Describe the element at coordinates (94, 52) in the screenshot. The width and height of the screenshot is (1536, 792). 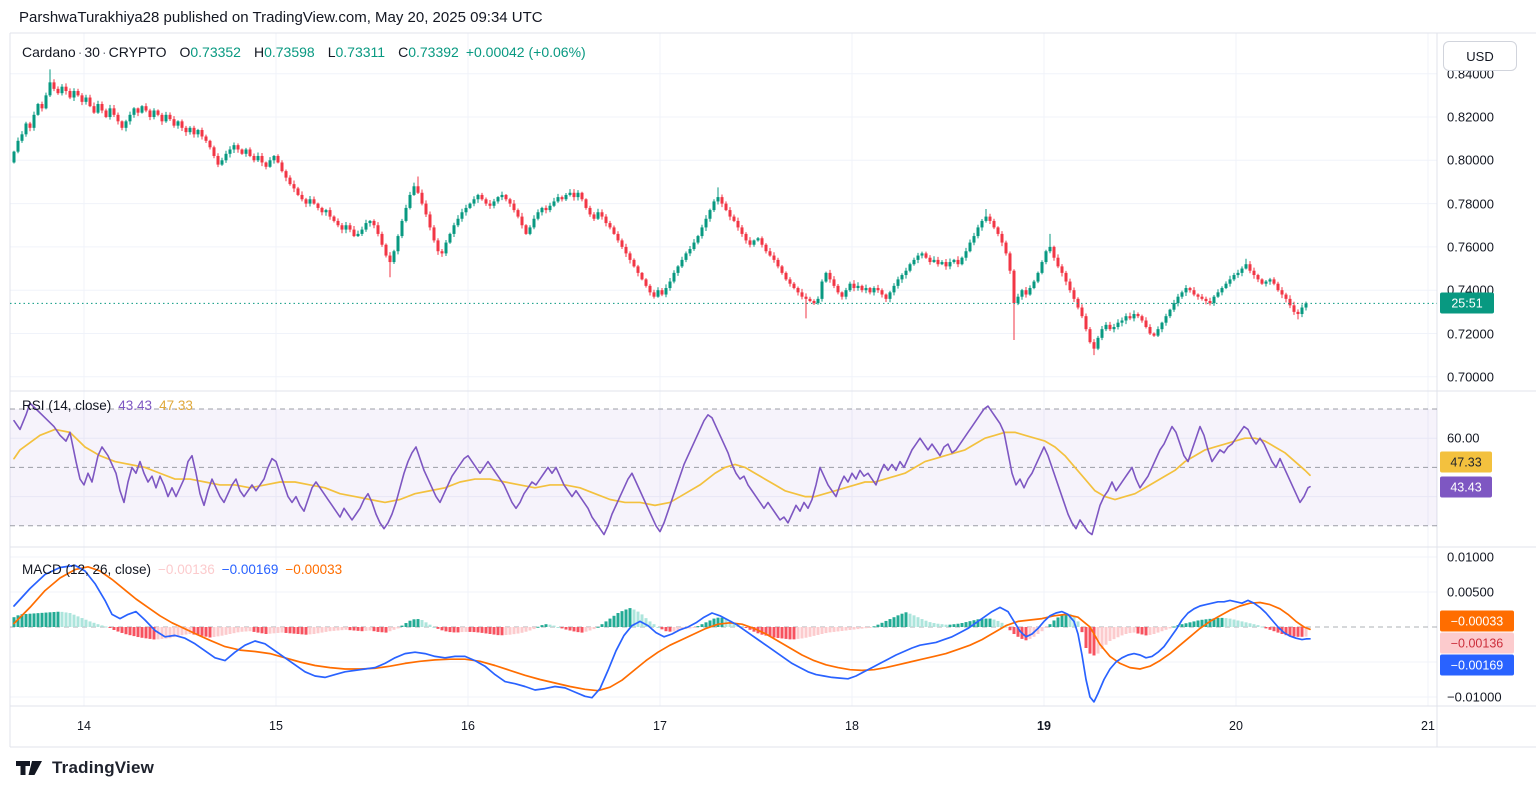
I see `symbol-title: Cardano · 30 · CRYPTO` at that location.